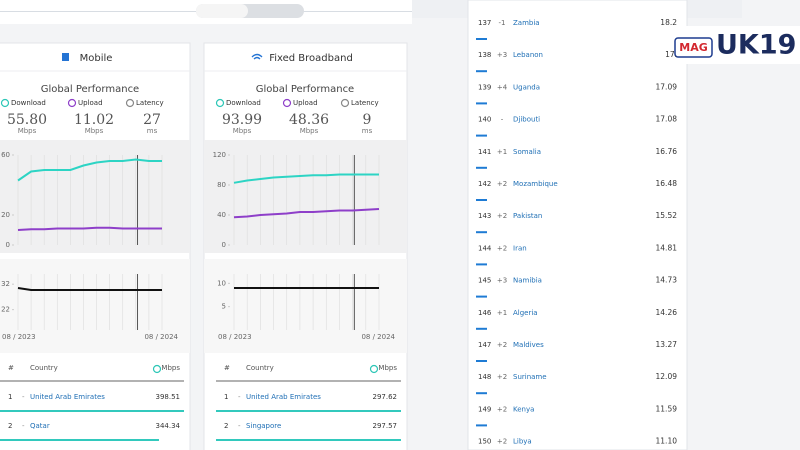  I want to click on speed: 344.34, so click(168, 426).